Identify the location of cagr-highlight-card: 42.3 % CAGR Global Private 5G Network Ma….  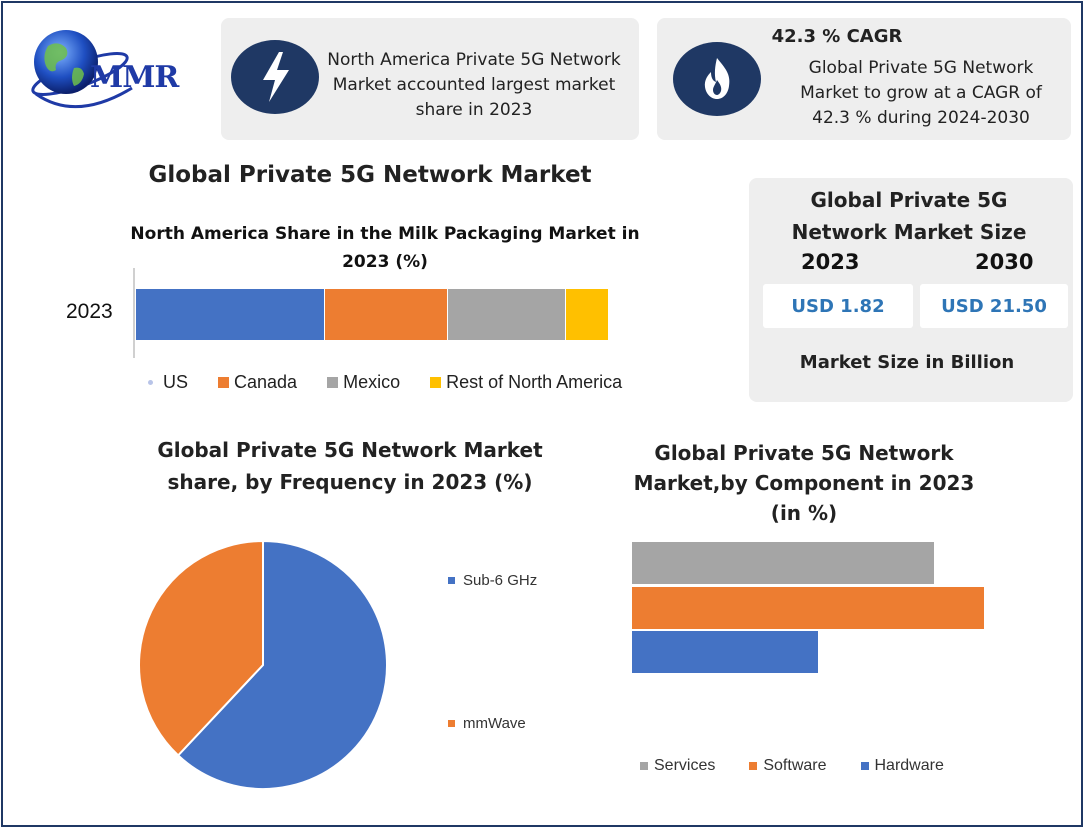
(864, 79).